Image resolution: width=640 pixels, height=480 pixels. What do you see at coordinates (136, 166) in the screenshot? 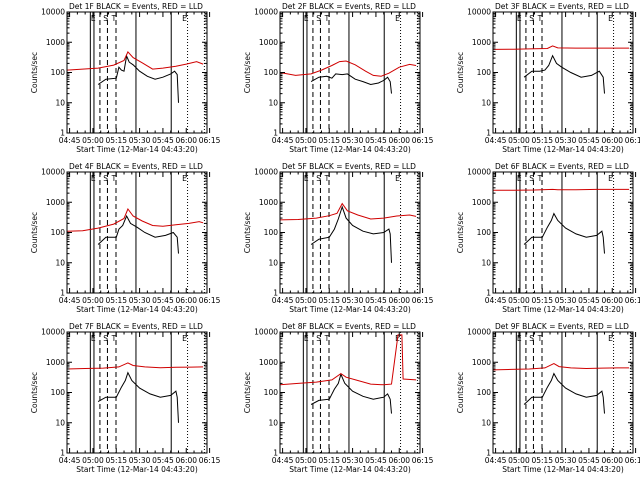
I see `subplot-title: Det 4F BLACK = Events, RED = LLD` at bounding box center [136, 166].